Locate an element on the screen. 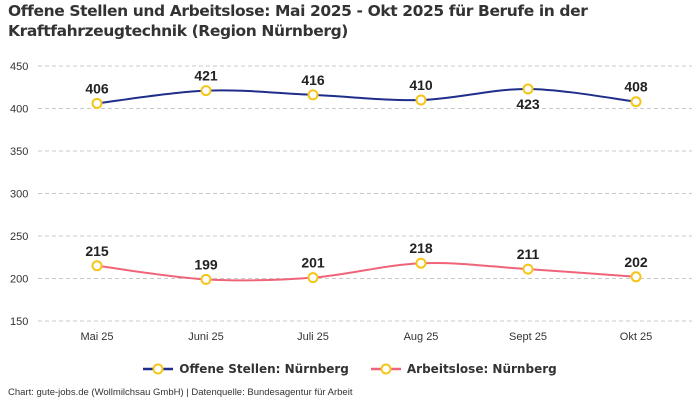  x-tick-label: Mai 25 is located at coordinates (96, 337).